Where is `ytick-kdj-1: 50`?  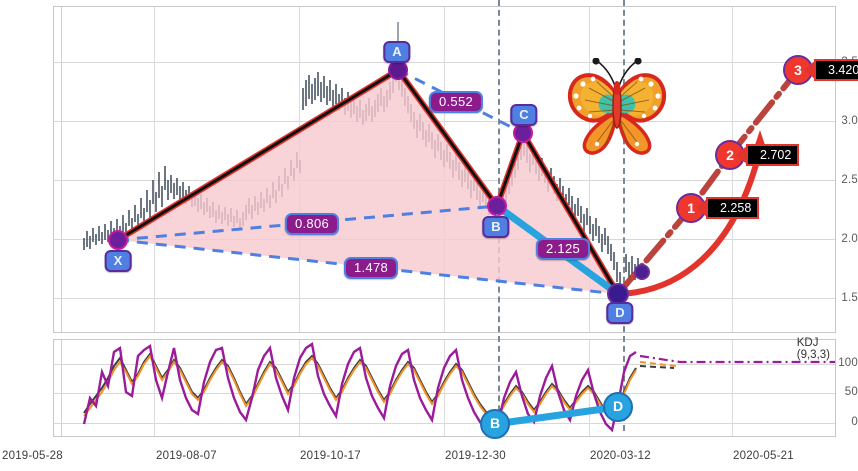 ytick-kdj-1: 50 is located at coordinates (851, 392).